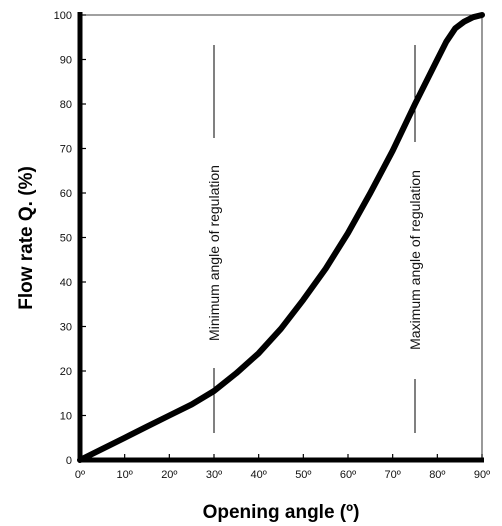  I want to click on y-tick-label: 70, so click(66, 150).